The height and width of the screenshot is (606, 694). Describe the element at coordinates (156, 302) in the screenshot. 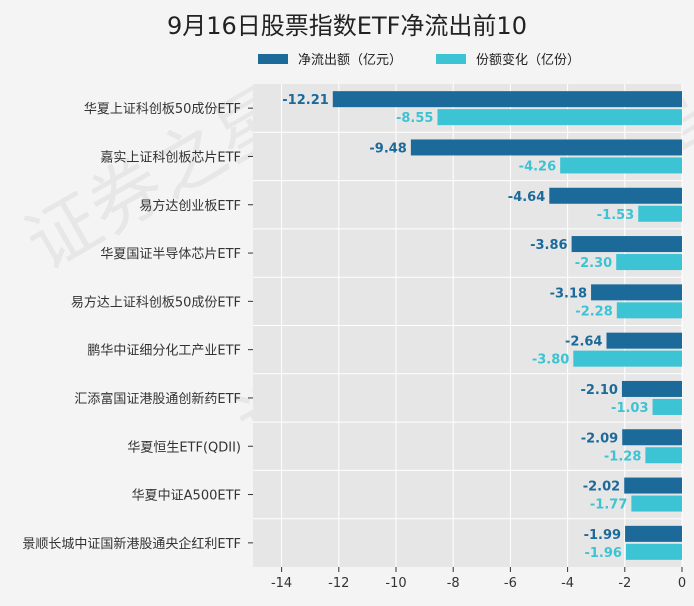

I see `category-label: 易方达上证科创板50成份ETF` at that location.